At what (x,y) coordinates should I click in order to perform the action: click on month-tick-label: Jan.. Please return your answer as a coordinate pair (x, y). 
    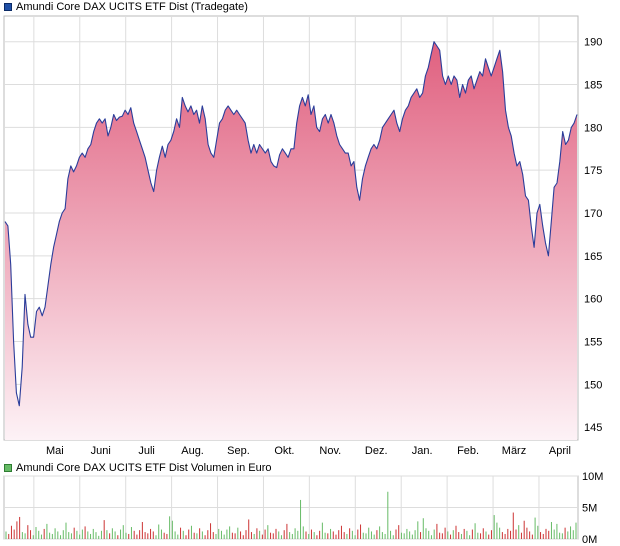
    Looking at the image, I should click on (422, 451).